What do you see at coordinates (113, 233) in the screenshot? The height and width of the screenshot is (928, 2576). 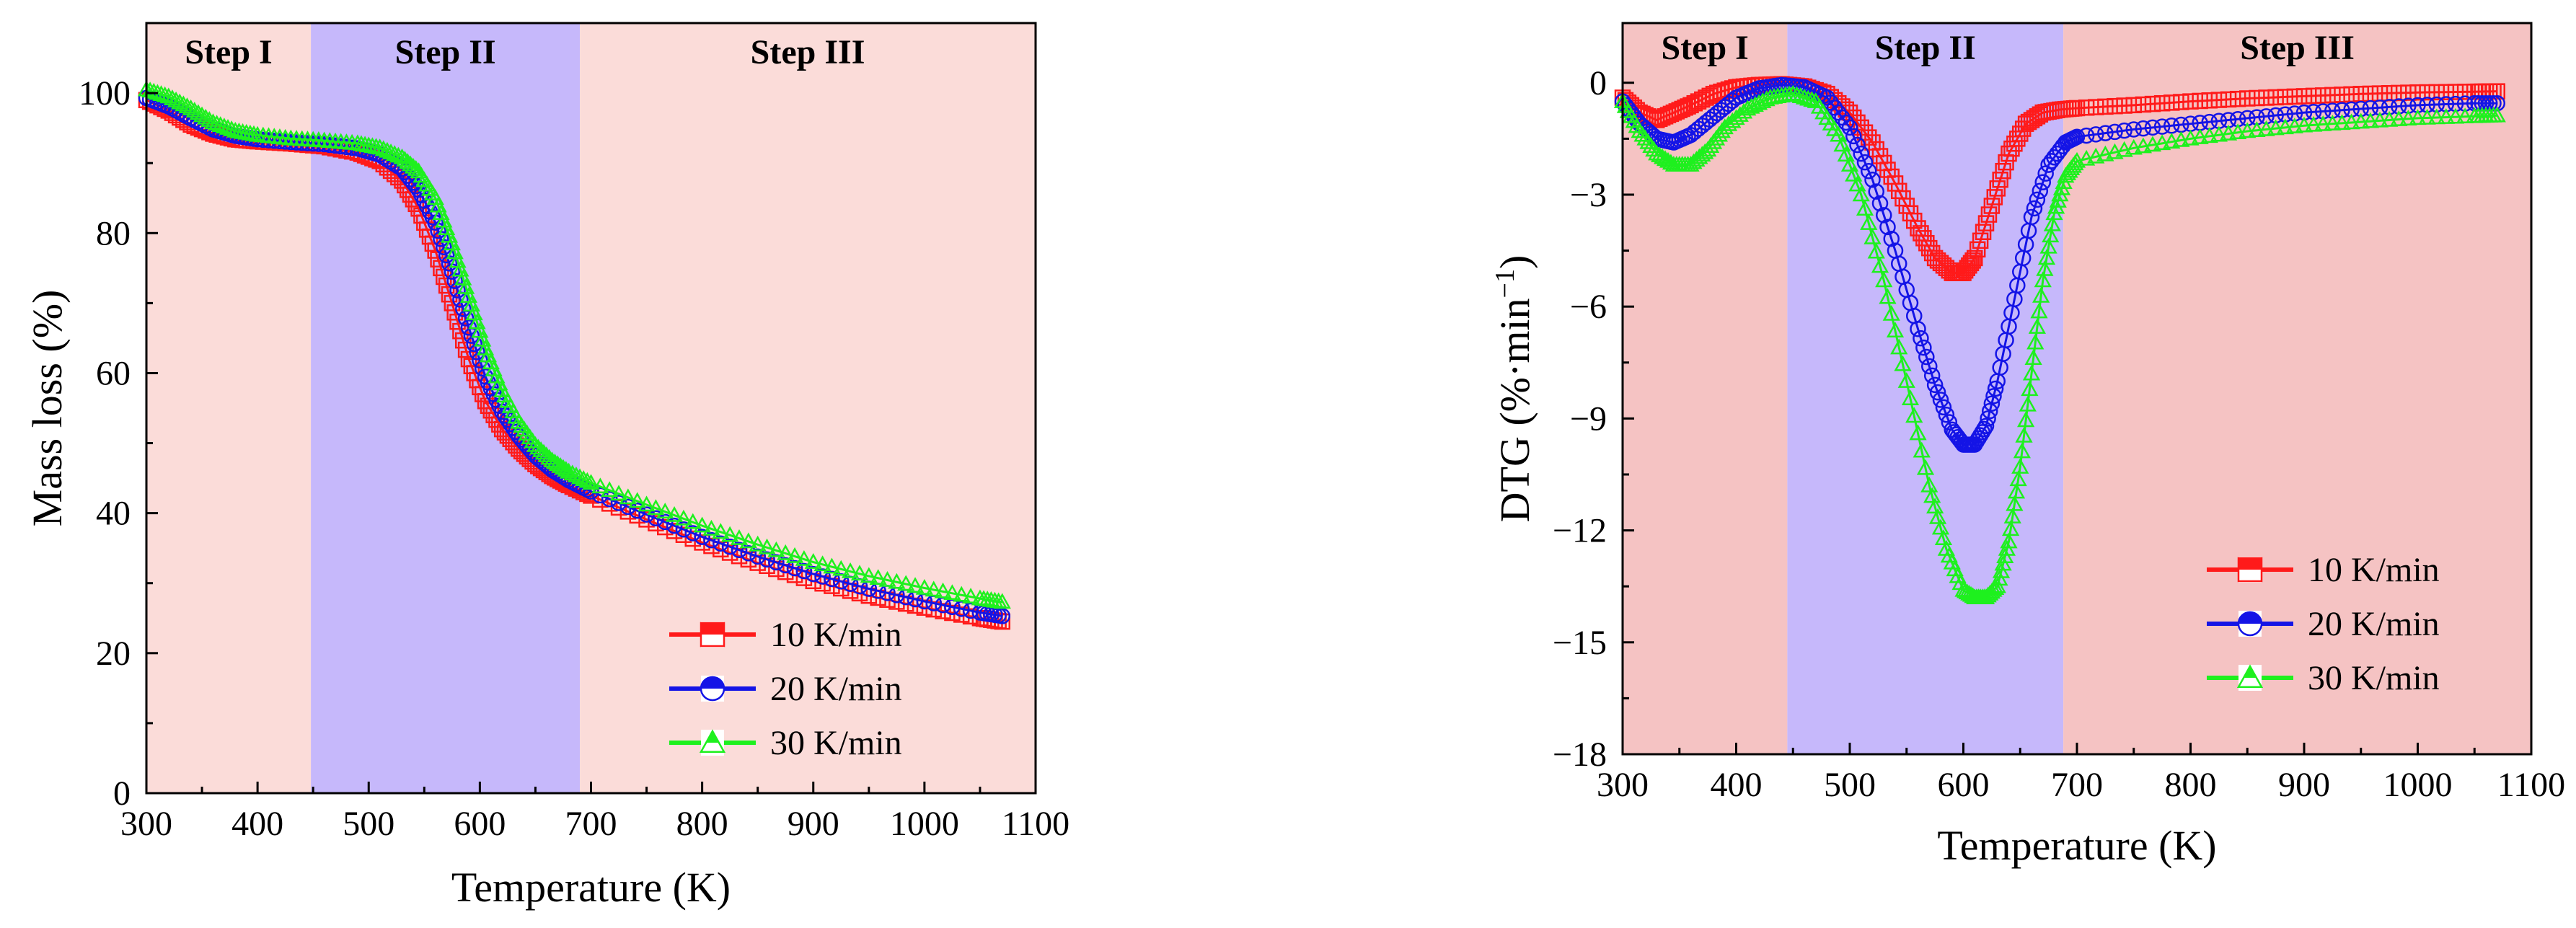 I see `y-tick-label: 80` at bounding box center [113, 233].